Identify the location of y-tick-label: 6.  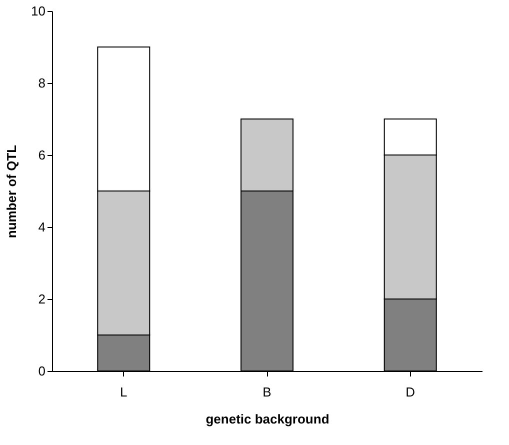
(42, 155).